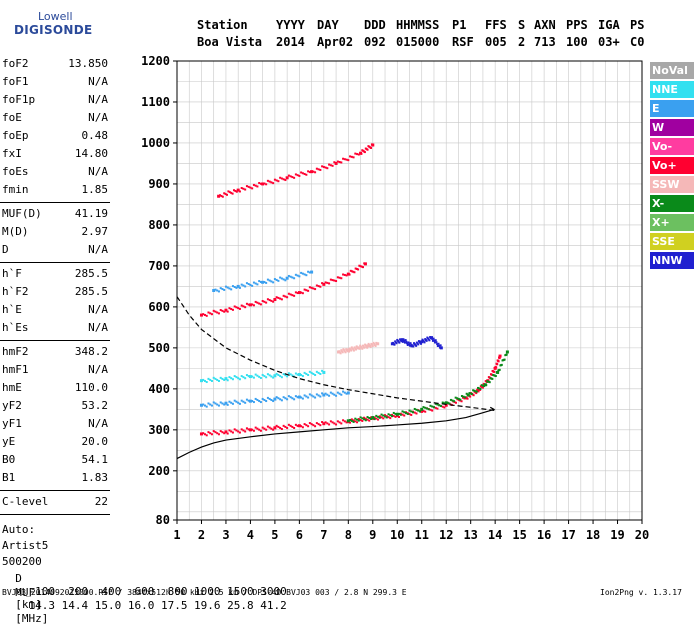 This screenshot has height=625, width=700. Describe the element at coordinates (463, 42) in the screenshot. I see `header-value-p1: RSF` at that location.